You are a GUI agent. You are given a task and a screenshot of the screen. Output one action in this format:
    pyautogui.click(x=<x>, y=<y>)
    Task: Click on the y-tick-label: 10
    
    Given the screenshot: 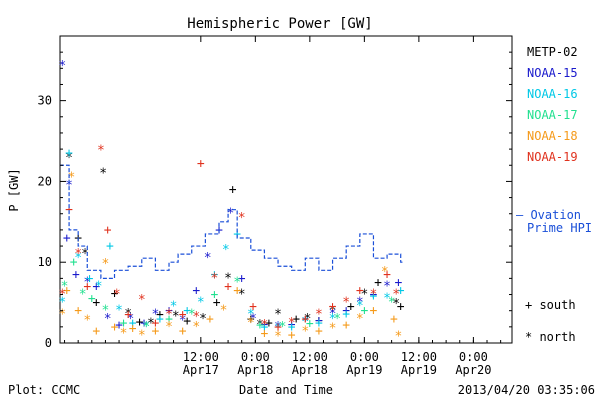 What is the action you would take?
    pyautogui.click(x=45, y=262)
    